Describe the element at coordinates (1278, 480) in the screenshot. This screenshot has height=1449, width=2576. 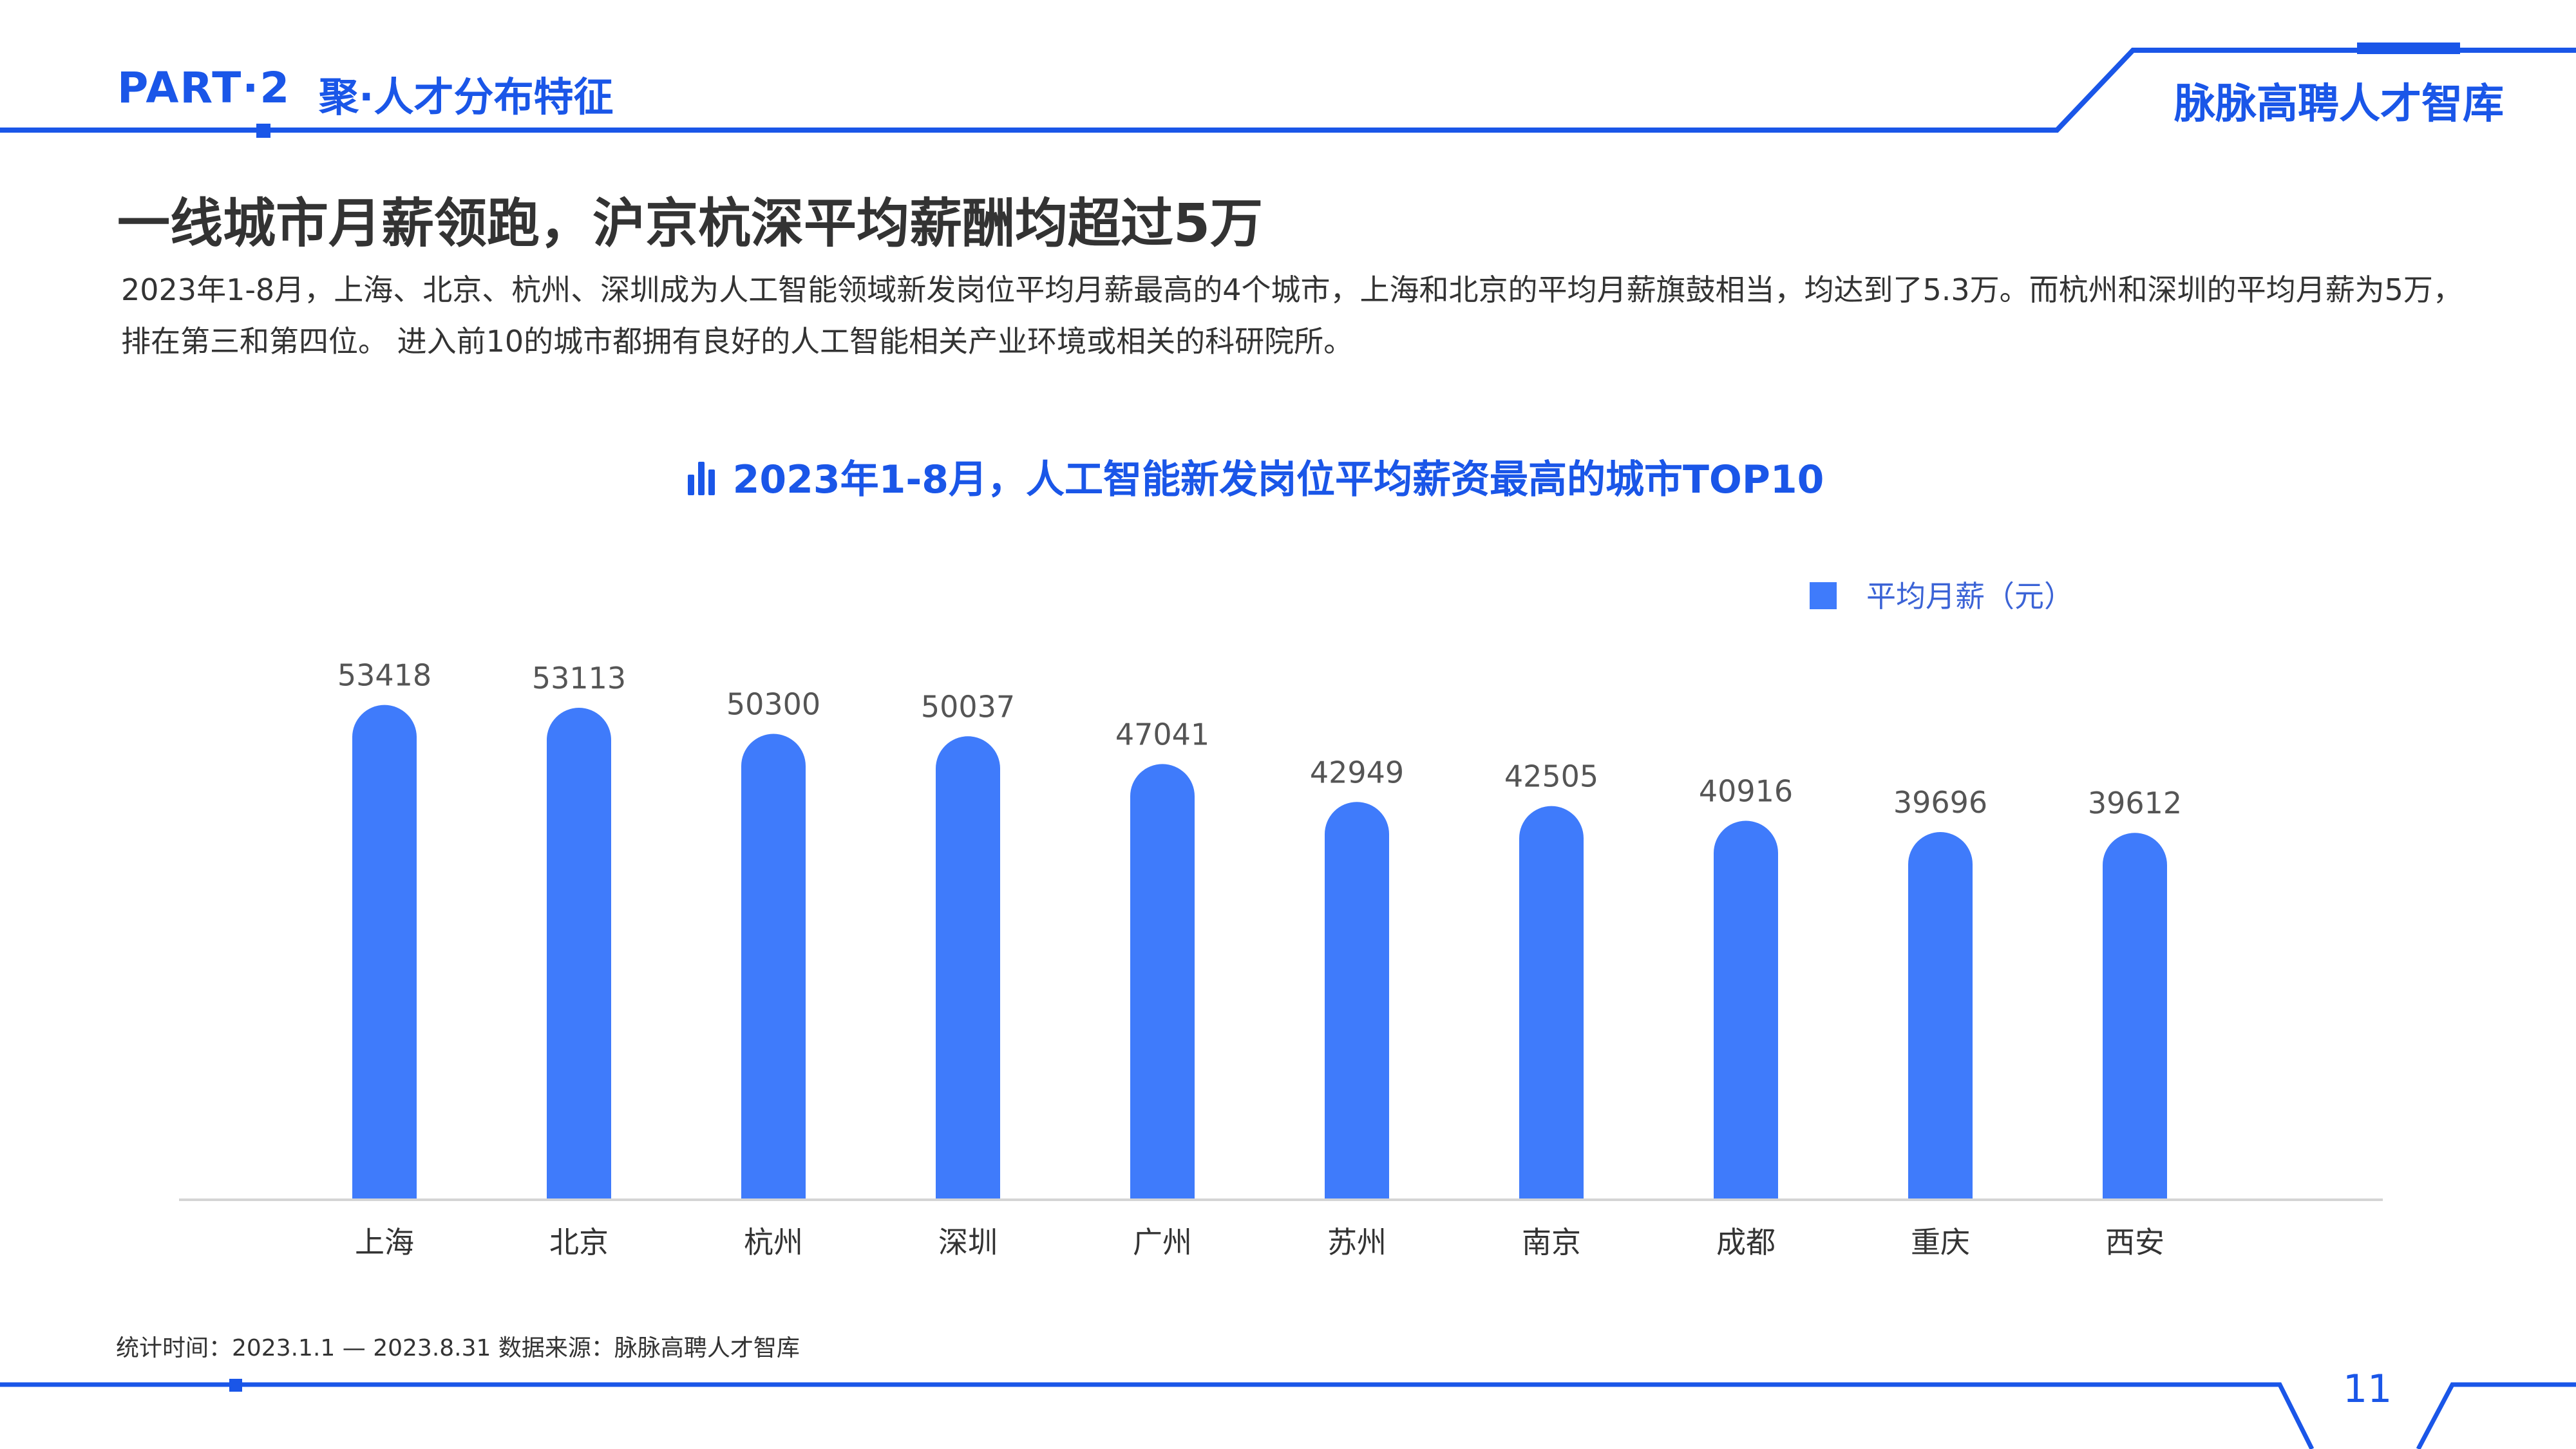
I see `chart-title-text: 2023年1-8月，人工智能新发岗位平均薪资最高的城市TOP10` at that location.